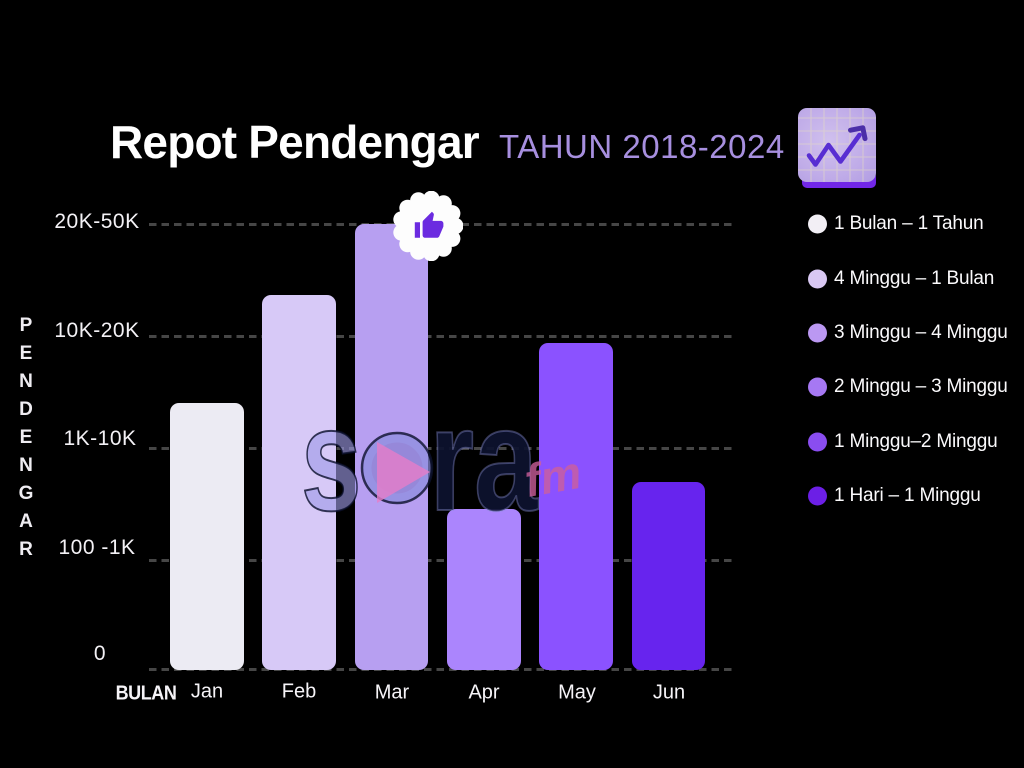  I want to click on svg-text: ra, so click(485, 470).